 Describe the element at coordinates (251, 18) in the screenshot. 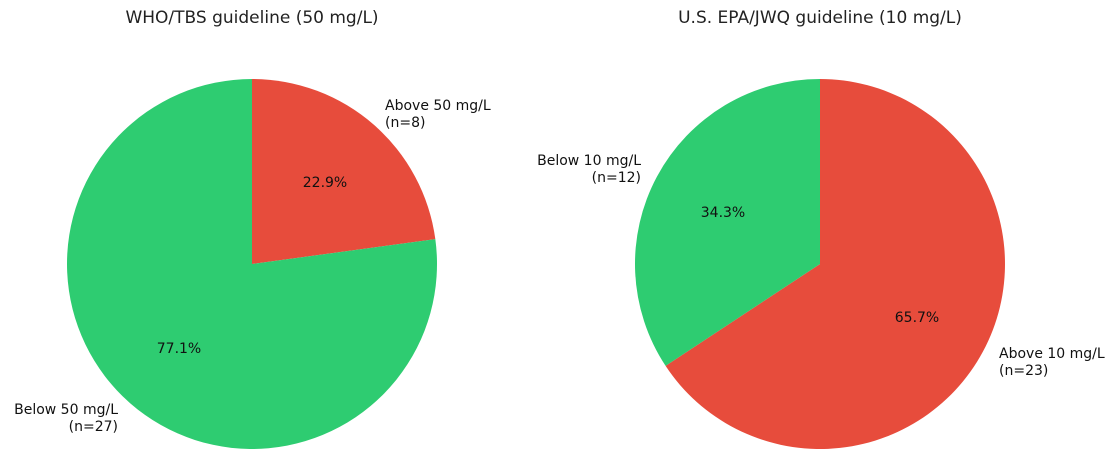

I see `chart-title: WHO/TBS guideline (50 mg/L)` at that location.